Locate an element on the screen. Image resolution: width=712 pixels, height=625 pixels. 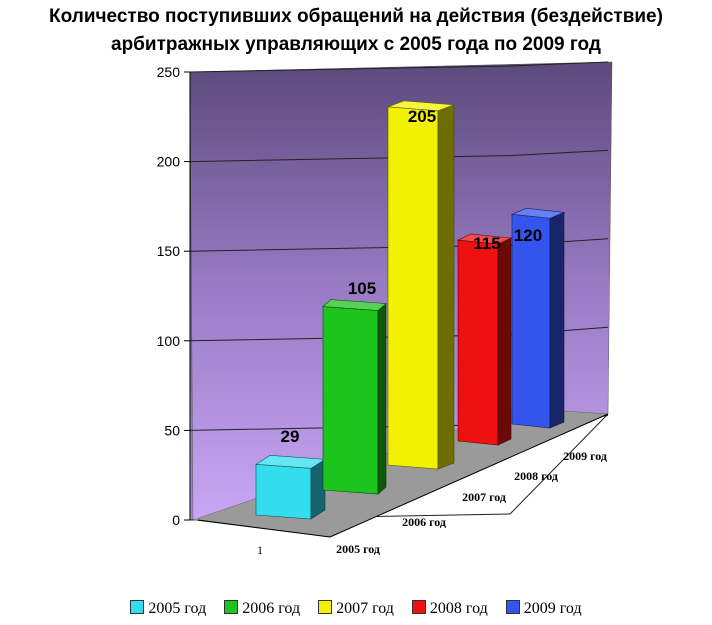
data-label-2006 год: 105 is located at coordinates (362, 288).